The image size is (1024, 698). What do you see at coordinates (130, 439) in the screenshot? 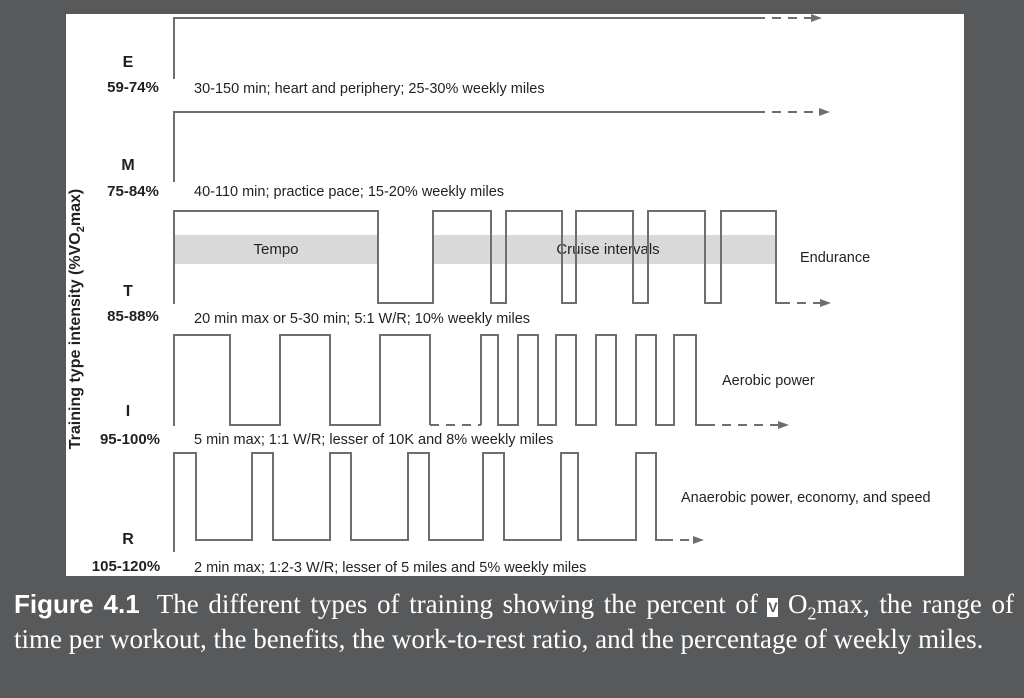
I see `level-percent-i: 95-100%` at bounding box center [130, 439].